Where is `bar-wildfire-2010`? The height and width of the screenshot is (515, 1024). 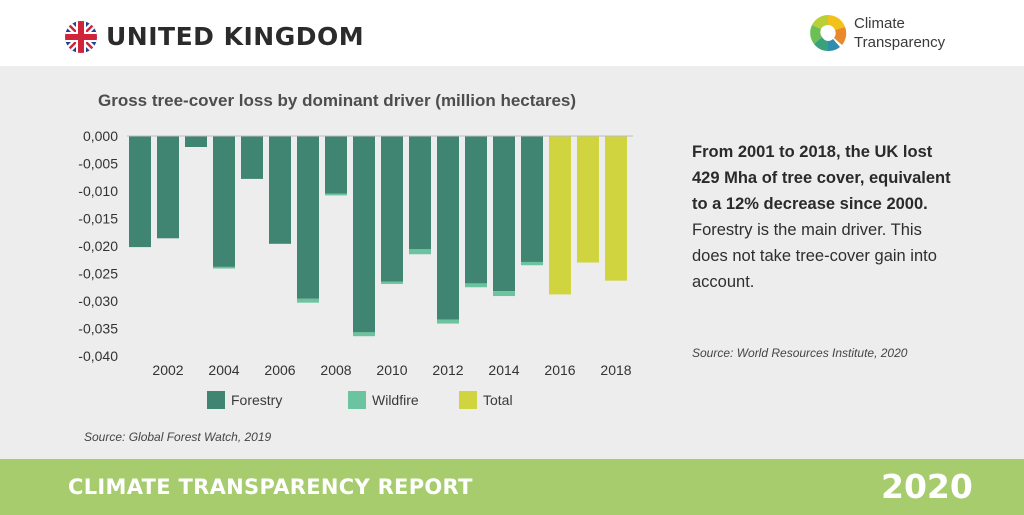 bar-wildfire-2010 is located at coordinates (392, 282).